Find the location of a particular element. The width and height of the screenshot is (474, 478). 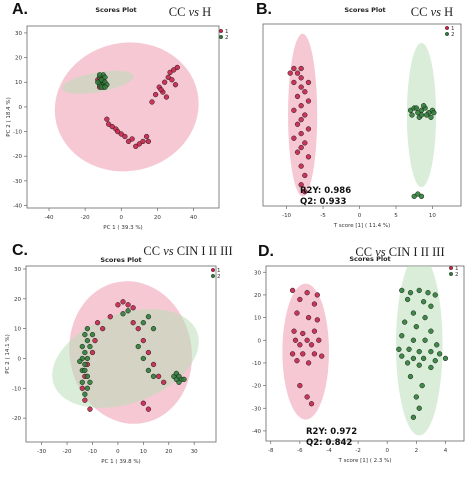

y-tick-label: 20 is located at coordinates (257, 296).